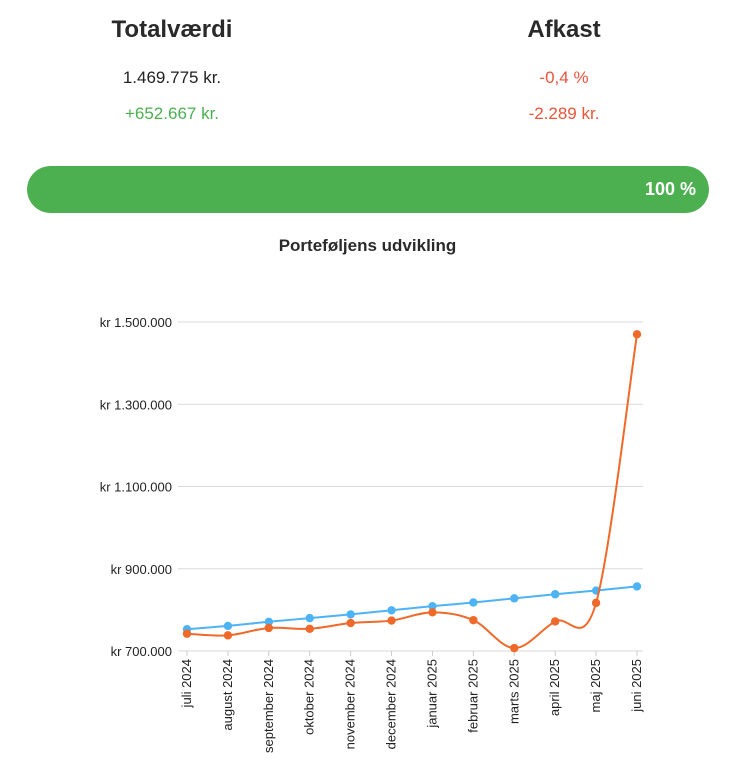 Image resolution: width=745 pixels, height=773 pixels. I want to click on x-tick-label: marts 2025, so click(513, 691).